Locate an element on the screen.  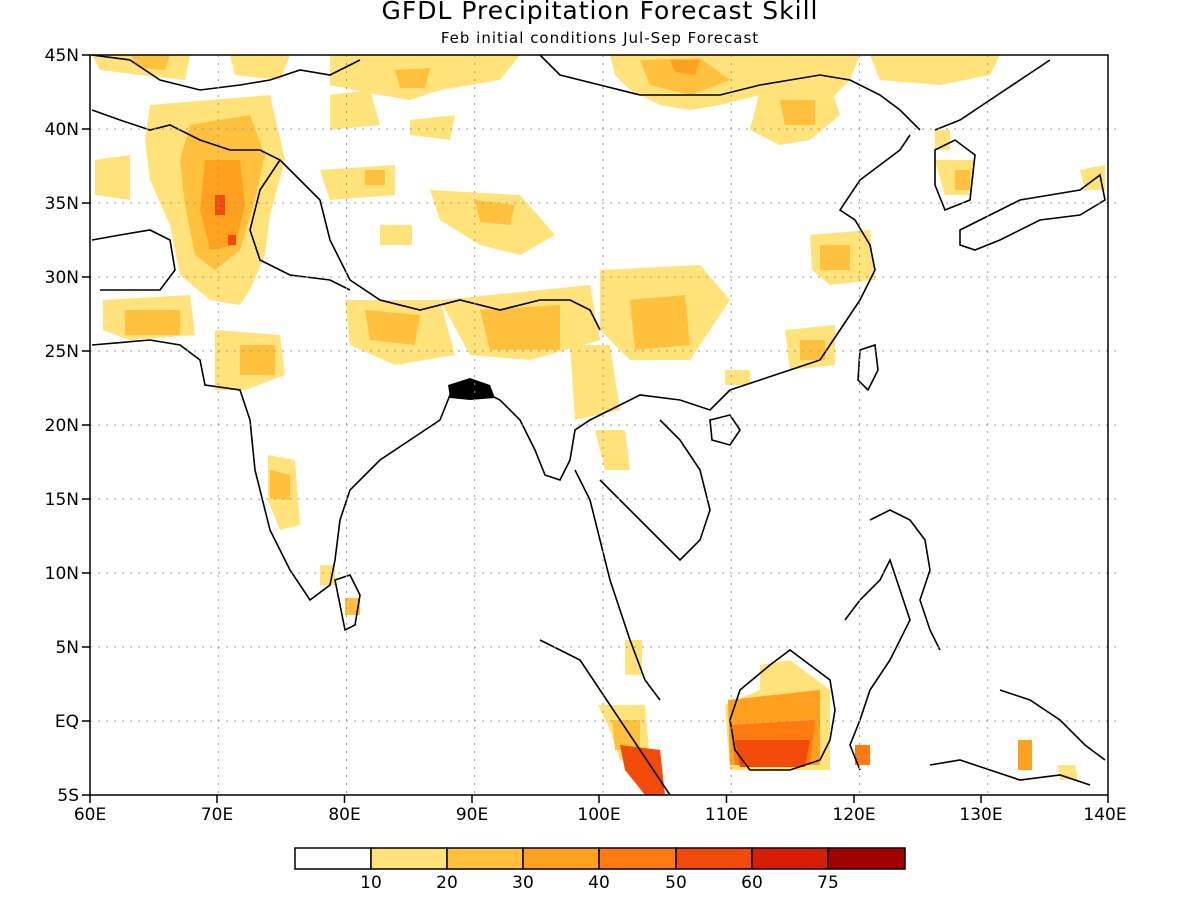
y-tick-label: 45N is located at coordinates (62, 56).